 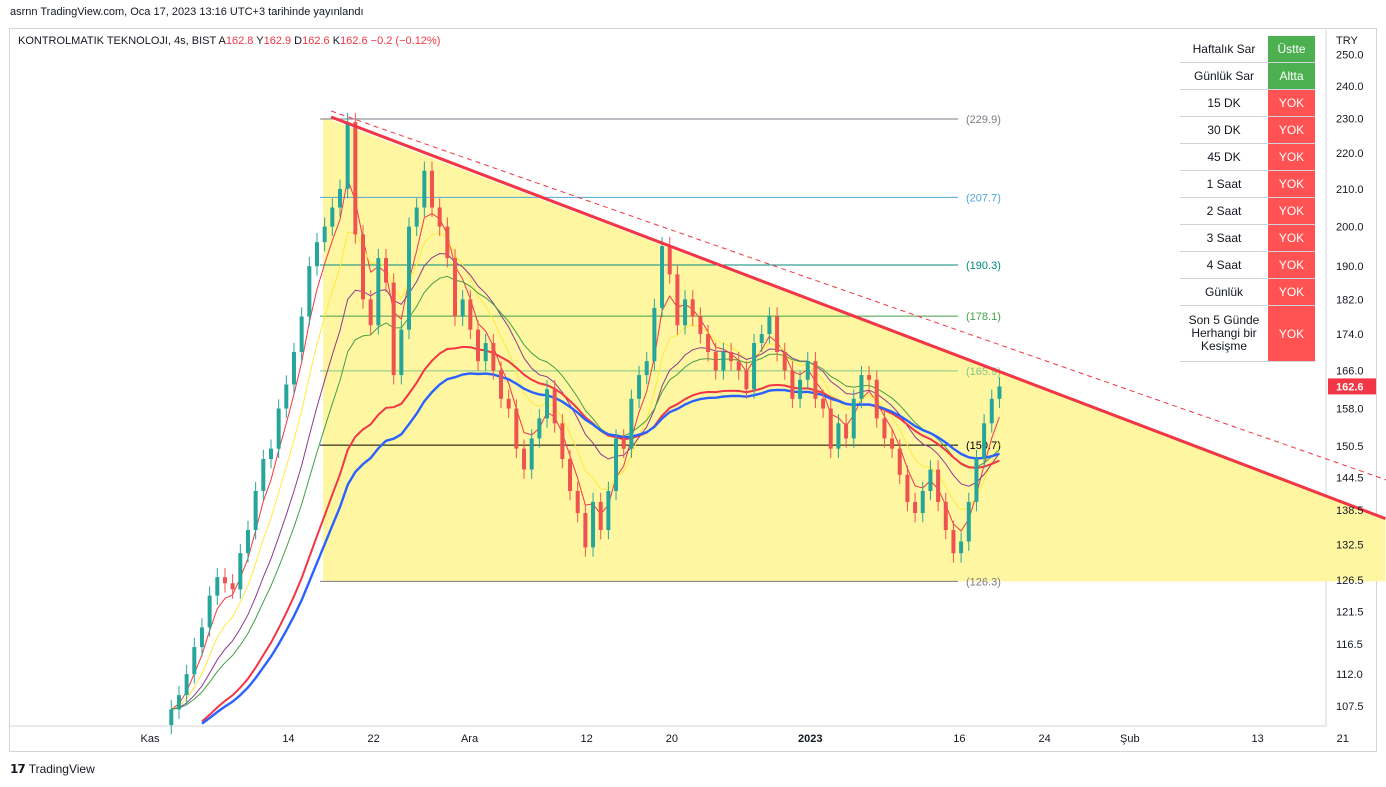 What do you see at coordinates (18, 769) in the screenshot?
I see `tradingview-logo-icon: 𝟭𝟳` at bounding box center [18, 769].